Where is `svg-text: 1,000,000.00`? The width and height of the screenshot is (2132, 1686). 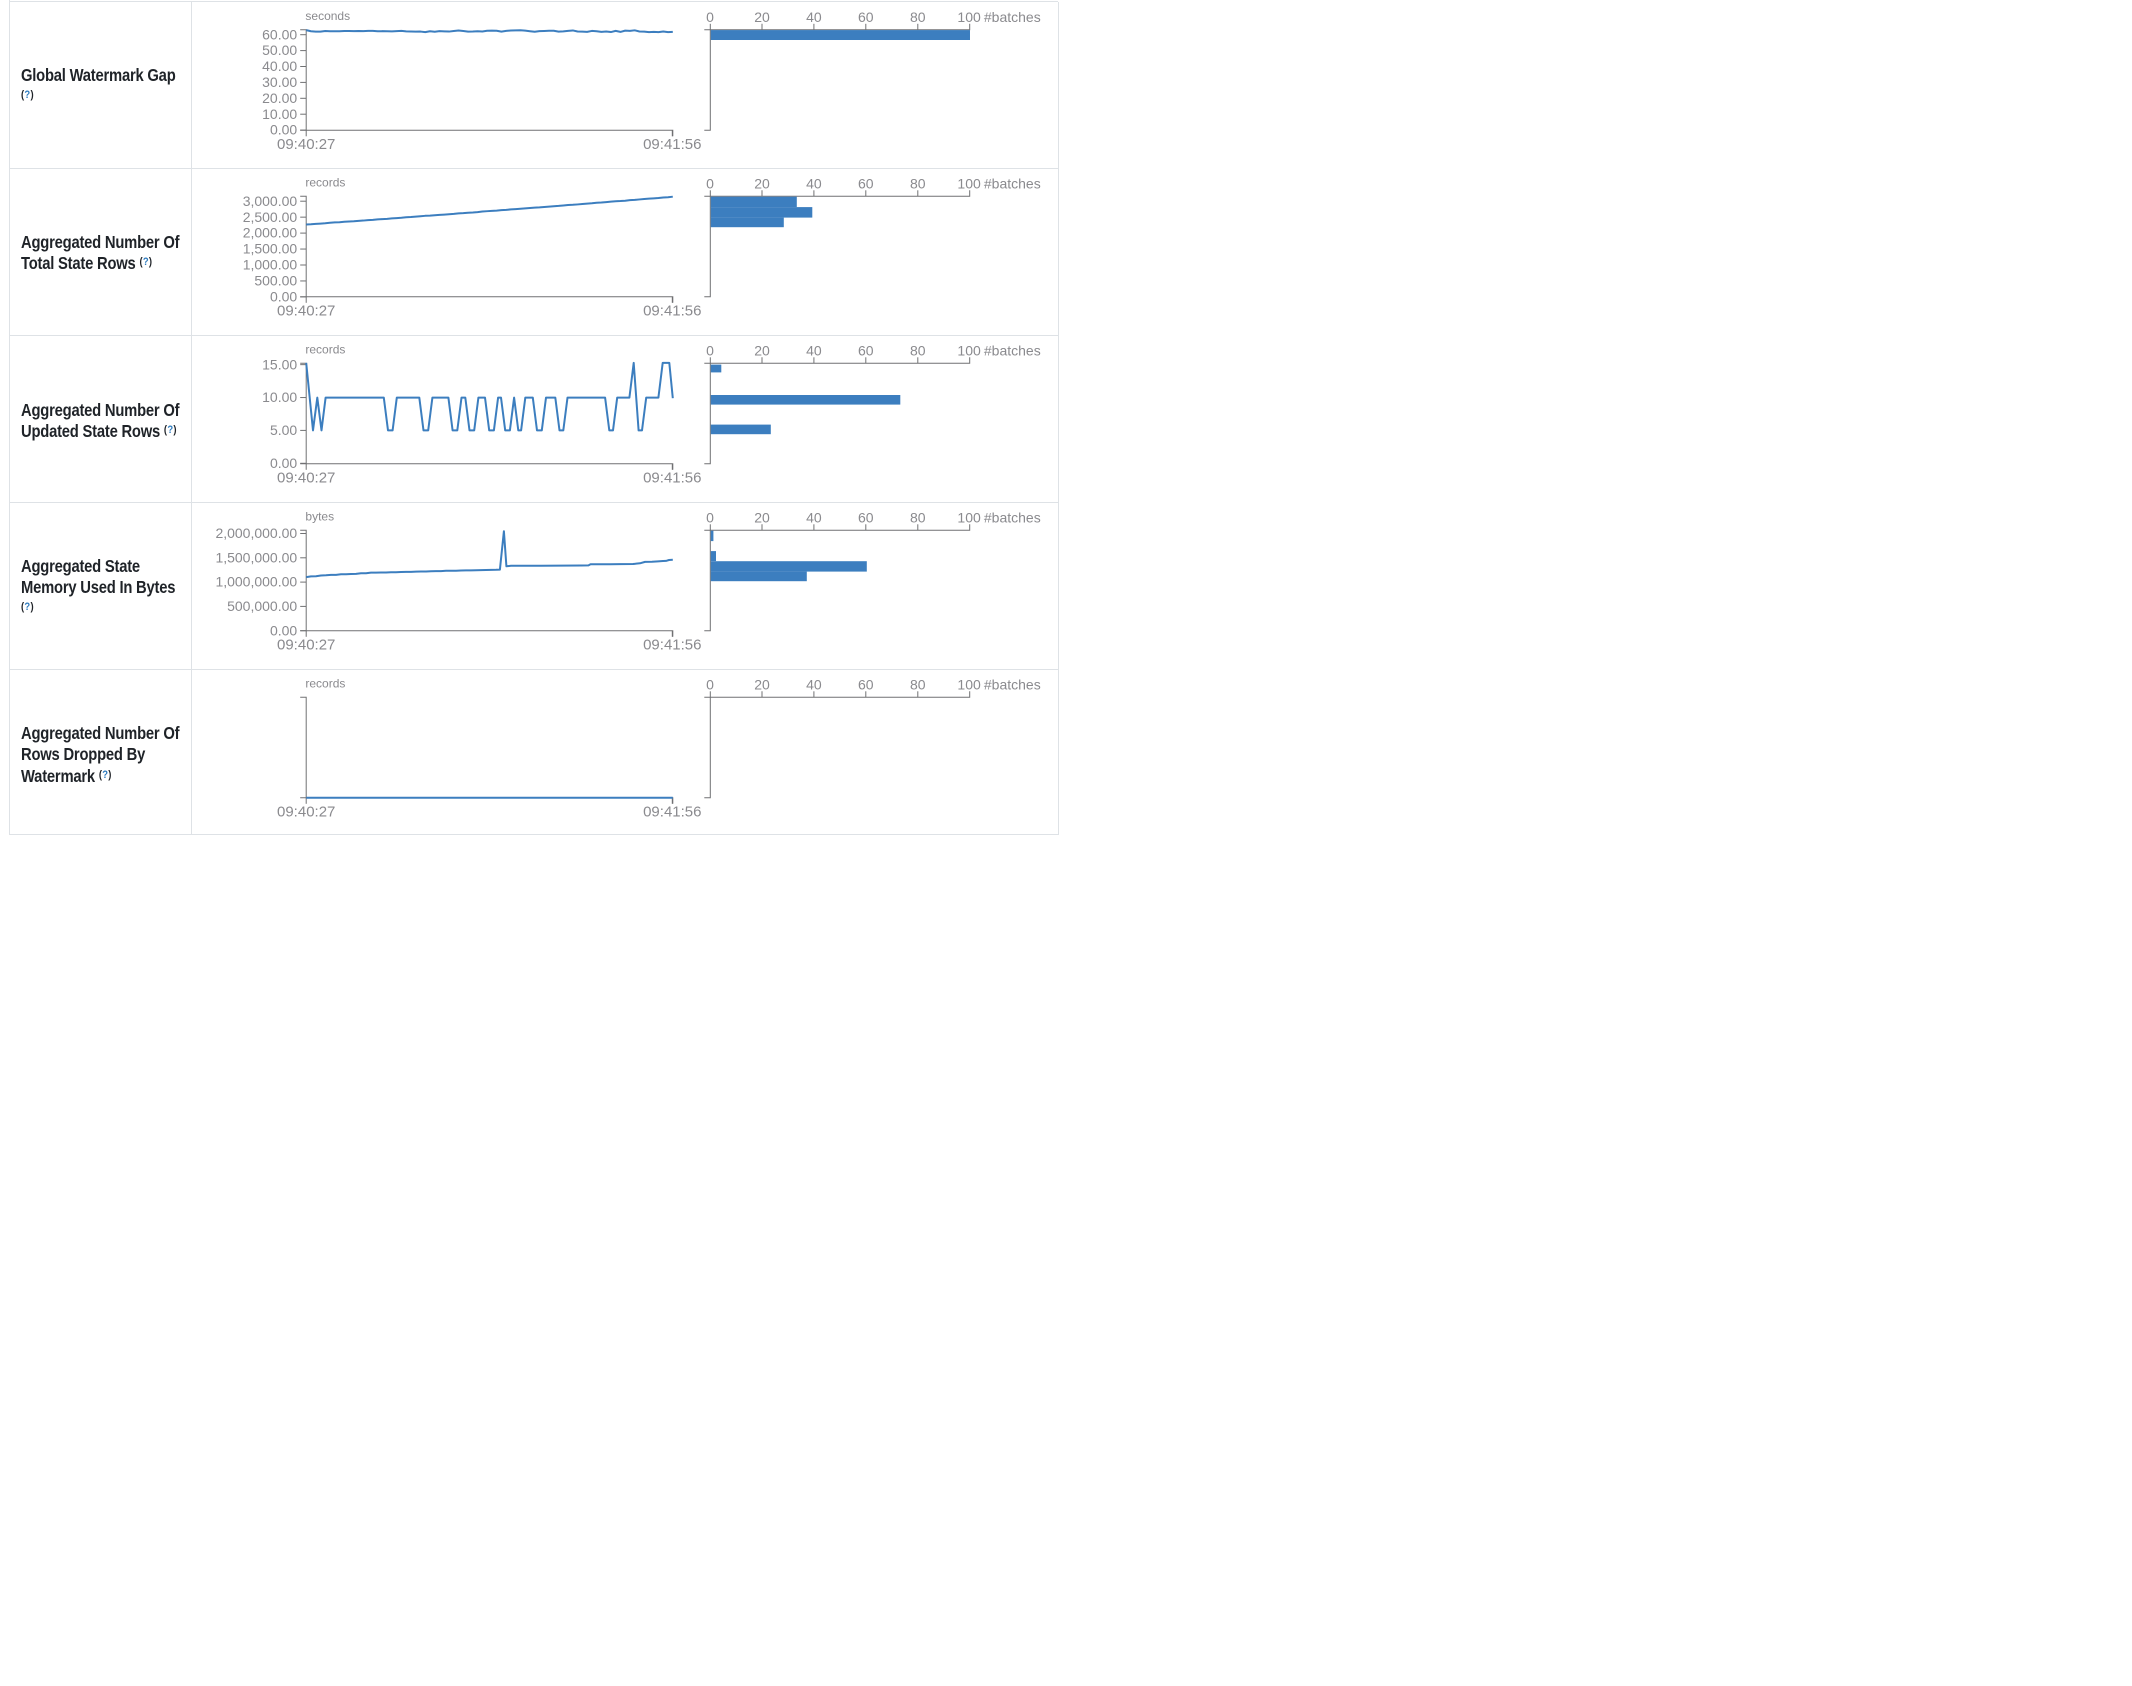
svg-text: 1,000,000.00 is located at coordinates (256, 582).